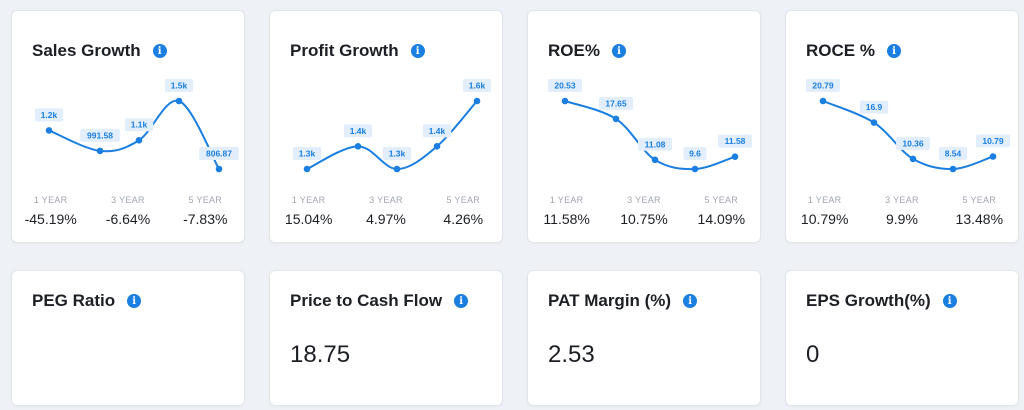 The height and width of the screenshot is (410, 1024). What do you see at coordinates (565, 86) in the screenshot?
I see `data-label: 20.53` at bounding box center [565, 86].